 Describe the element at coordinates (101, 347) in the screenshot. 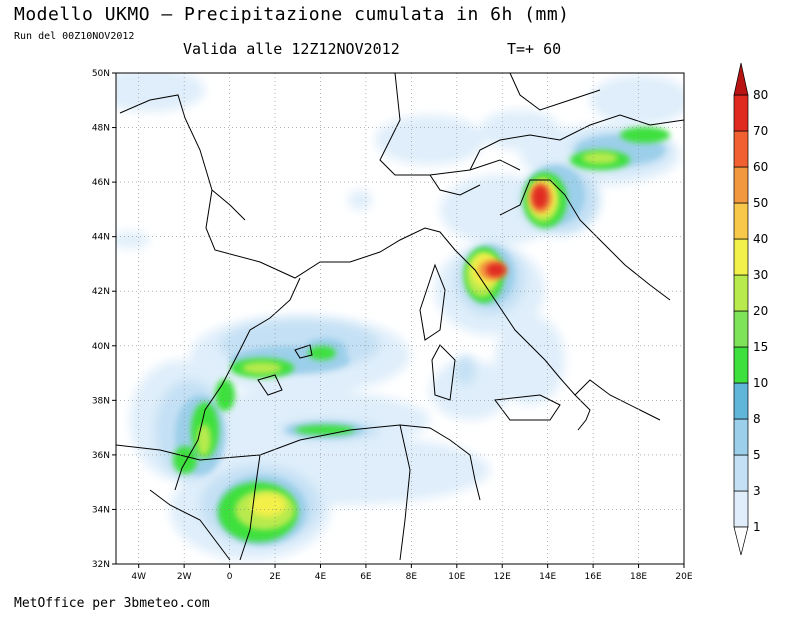

I see `lat-tick-label: 40N` at that location.